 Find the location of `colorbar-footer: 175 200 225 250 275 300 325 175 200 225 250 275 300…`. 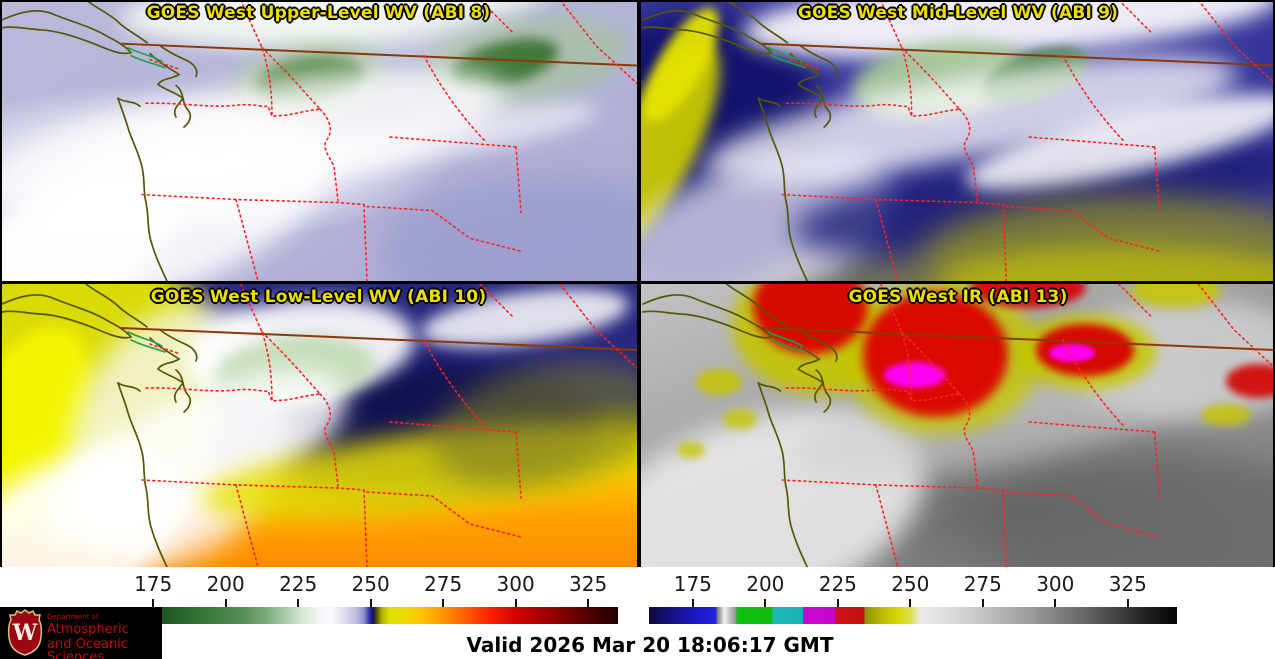

colorbar-footer: 175 200 225 250 275 300 325 175 200 225 250 275 300… is located at coordinates (637, 613).